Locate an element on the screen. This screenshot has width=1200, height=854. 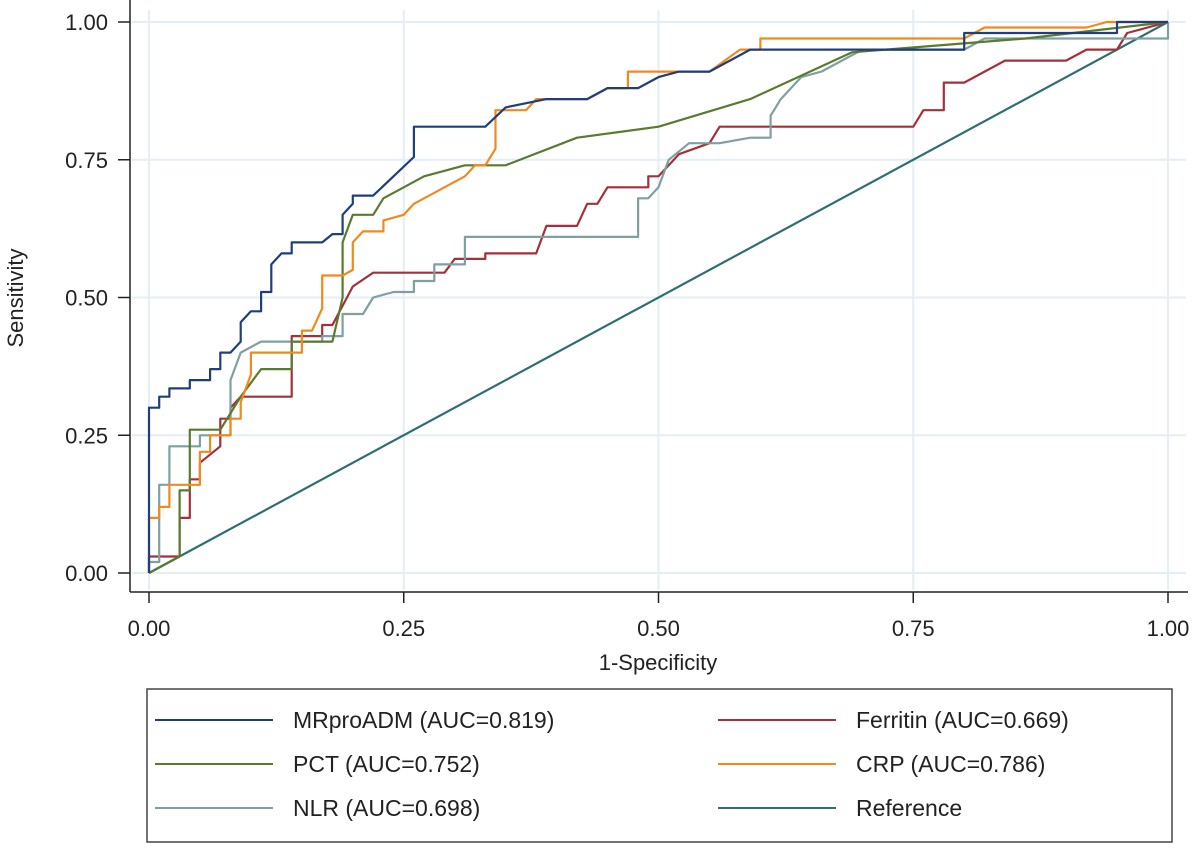
x-tick-label: 0.75 is located at coordinates (913, 628).